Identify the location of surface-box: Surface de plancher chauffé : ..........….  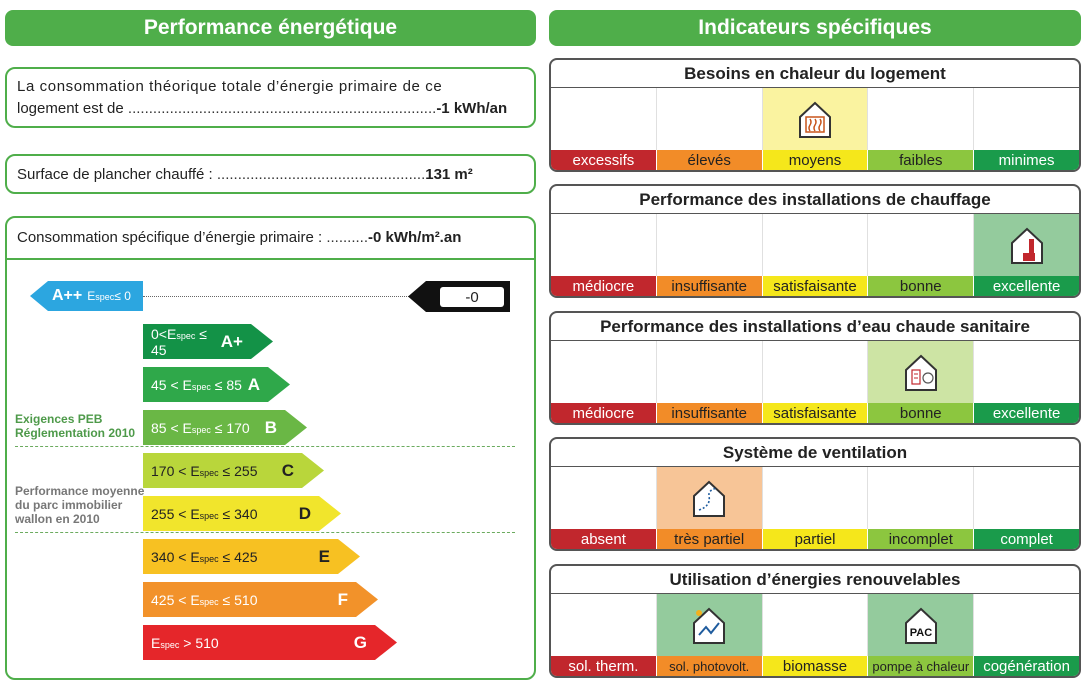
(270, 174).